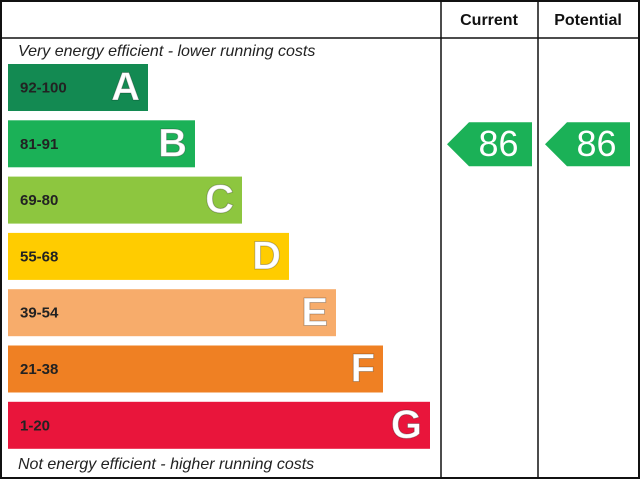 The height and width of the screenshot is (479, 640). Describe the element at coordinates (39, 200) in the screenshot. I see `band-range: 69-80` at that location.